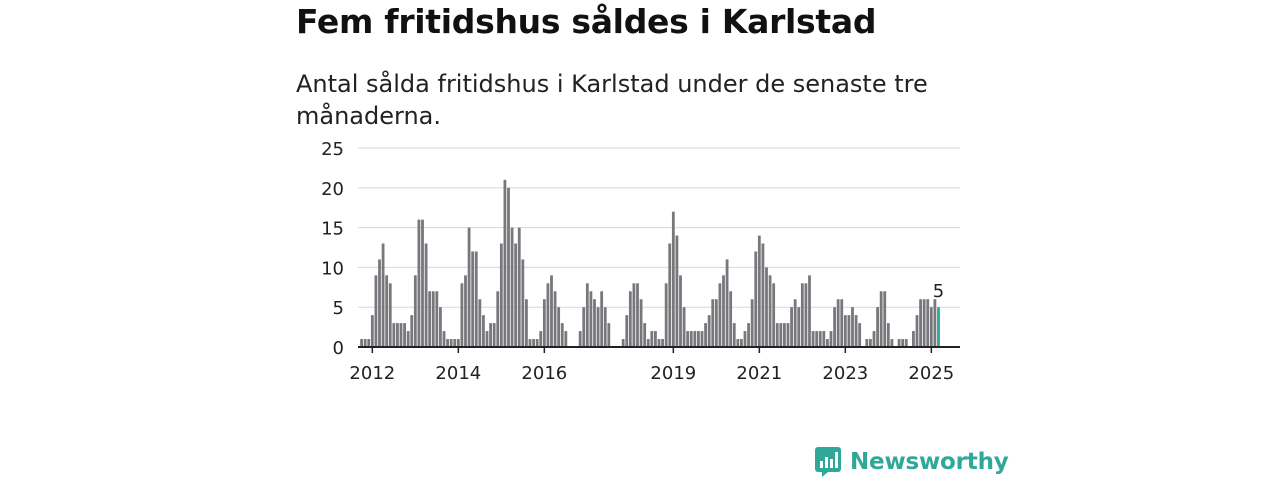  Describe the element at coordinates (828, 462) in the screenshot. I see `newsworthy-chart-icon` at that location.